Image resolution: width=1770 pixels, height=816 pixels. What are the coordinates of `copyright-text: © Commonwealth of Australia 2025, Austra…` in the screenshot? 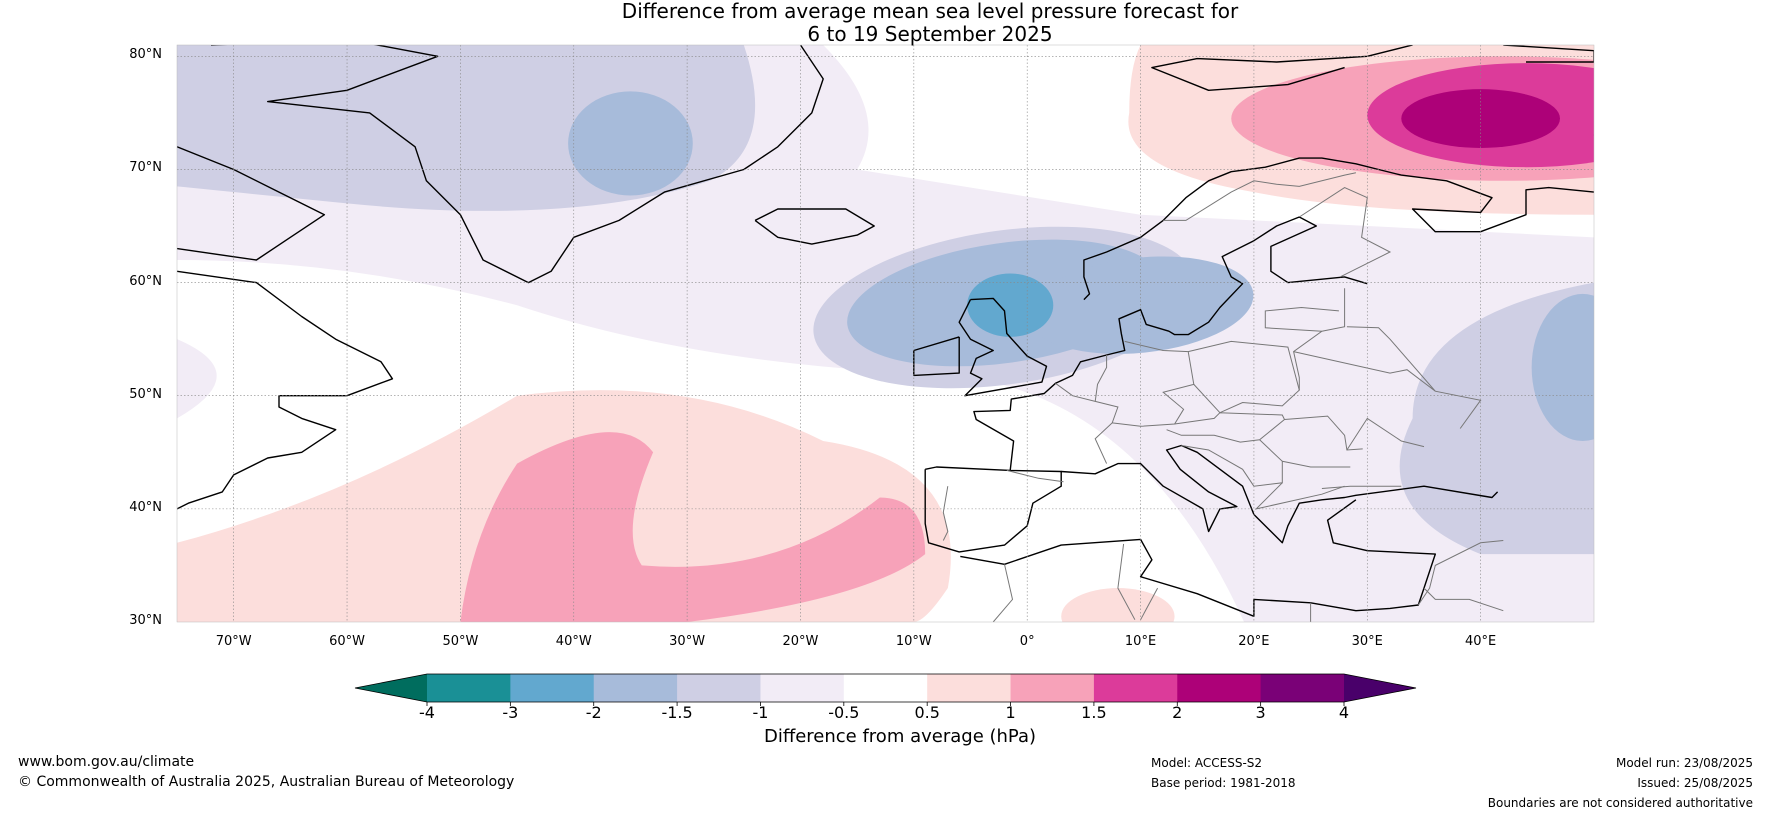 It's located at (266, 782).